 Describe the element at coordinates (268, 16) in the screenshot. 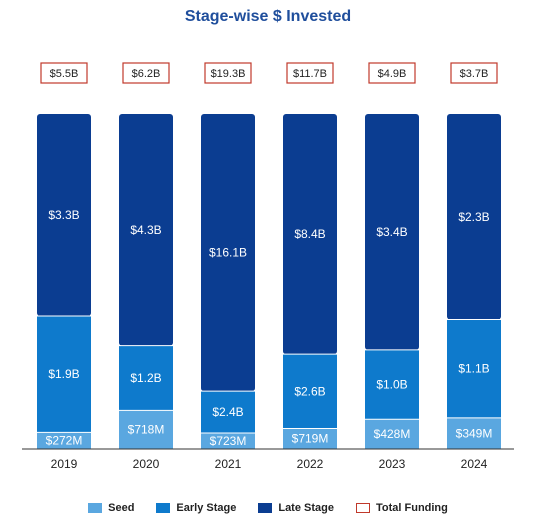

I see `chart-title: Stage-wise $ Invested` at that location.